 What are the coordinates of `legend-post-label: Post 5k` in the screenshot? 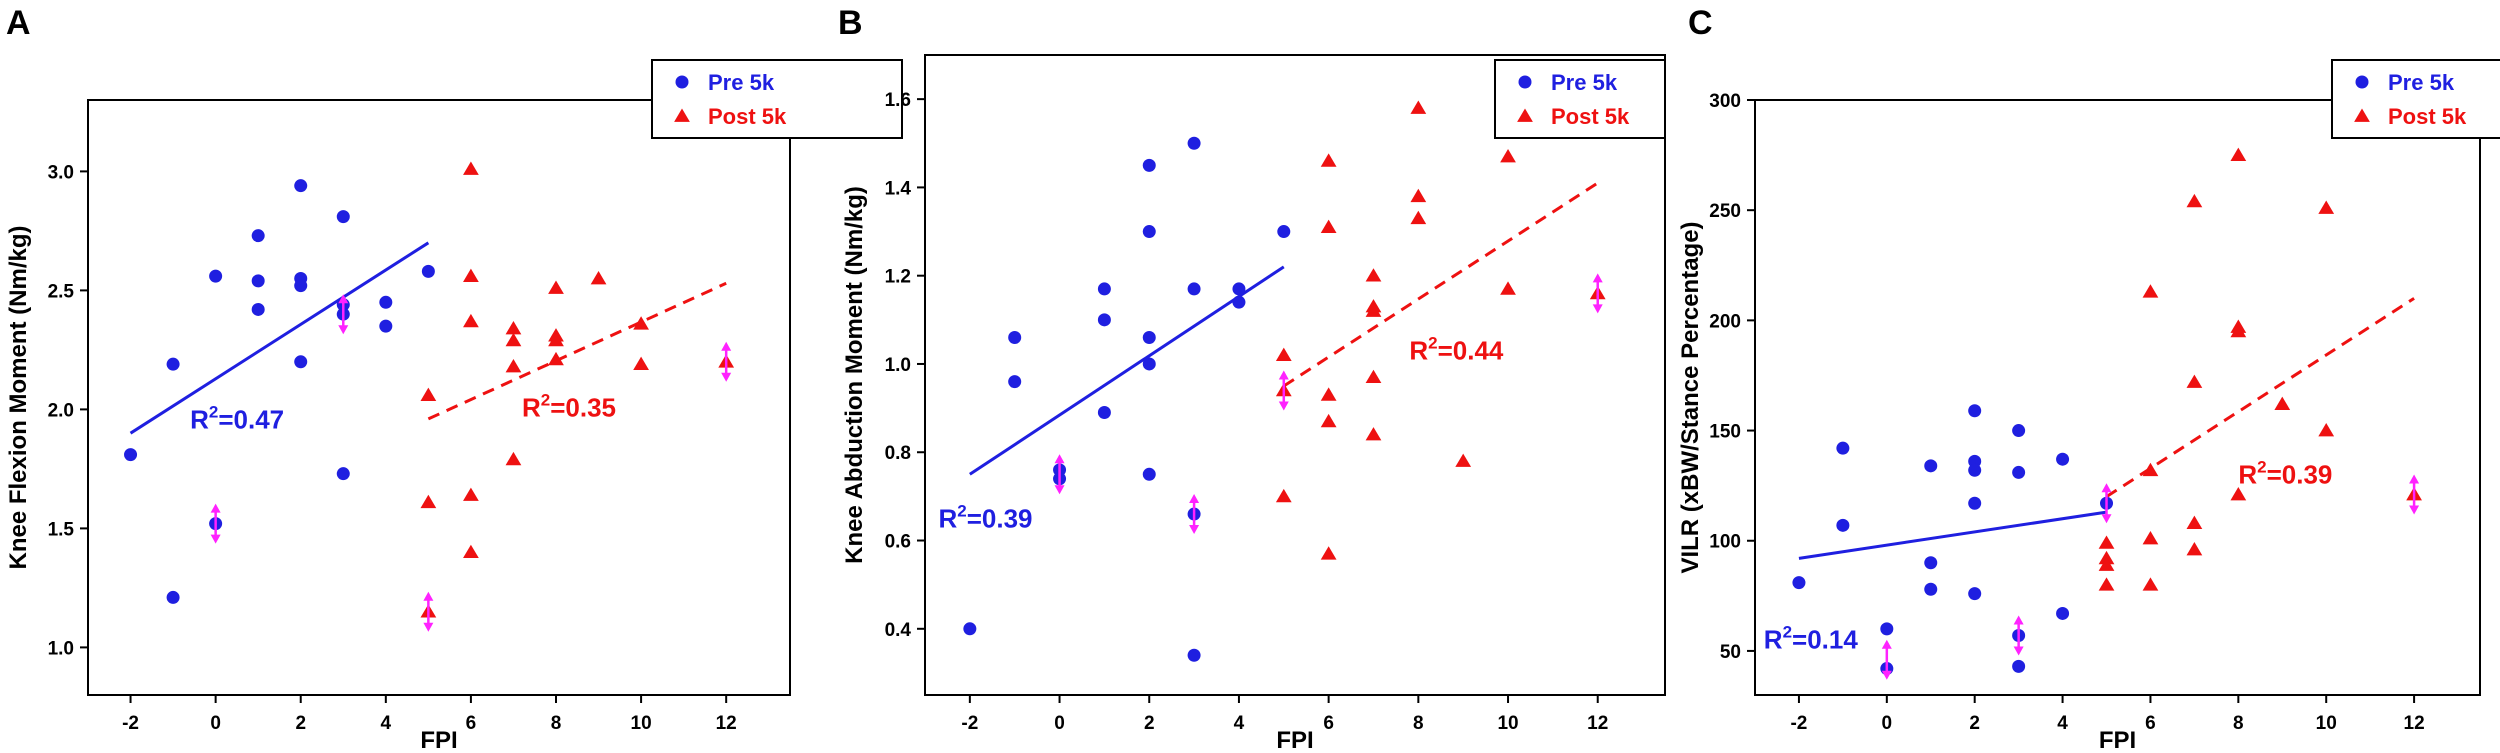 It's located at (2427, 116).